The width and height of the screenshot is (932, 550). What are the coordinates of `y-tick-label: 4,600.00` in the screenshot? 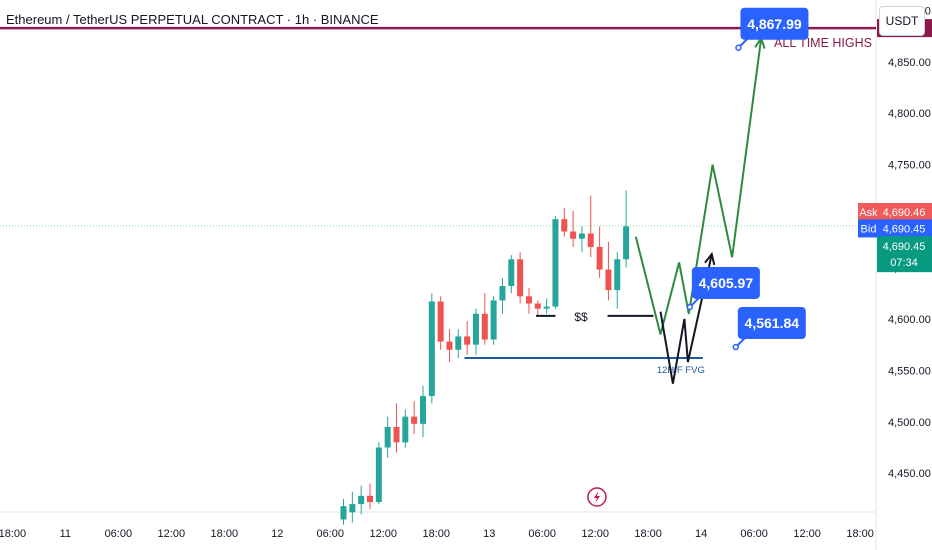 It's located at (909, 320).